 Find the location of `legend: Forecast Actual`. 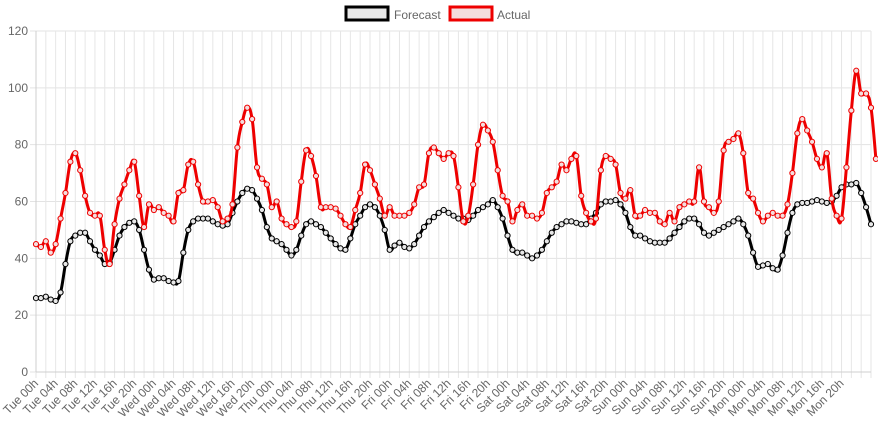

legend: Forecast Actual is located at coordinates (437, 13).